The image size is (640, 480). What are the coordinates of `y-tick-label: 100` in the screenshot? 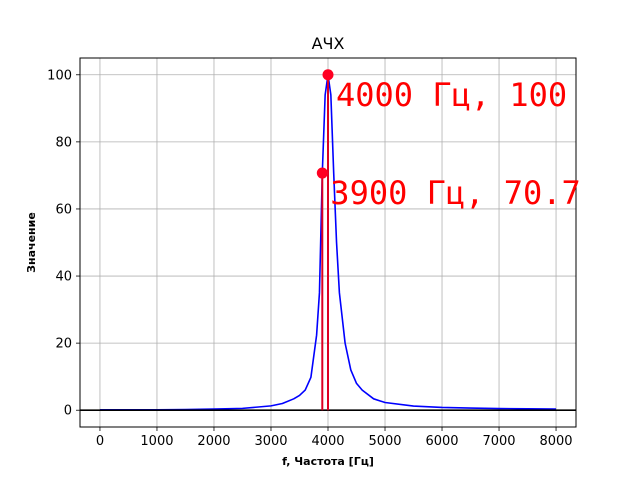 It's located at (59, 75).